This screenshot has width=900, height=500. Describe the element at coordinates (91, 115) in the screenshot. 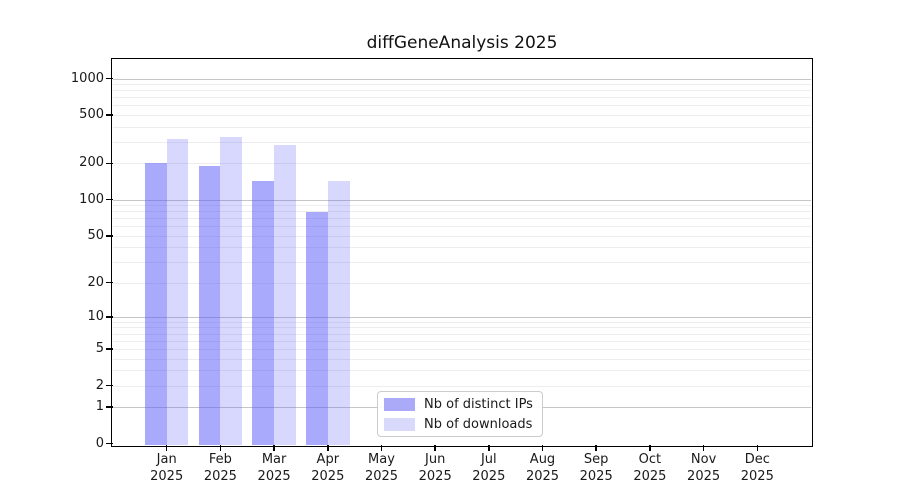

I see `y-tick-label: 500` at that location.